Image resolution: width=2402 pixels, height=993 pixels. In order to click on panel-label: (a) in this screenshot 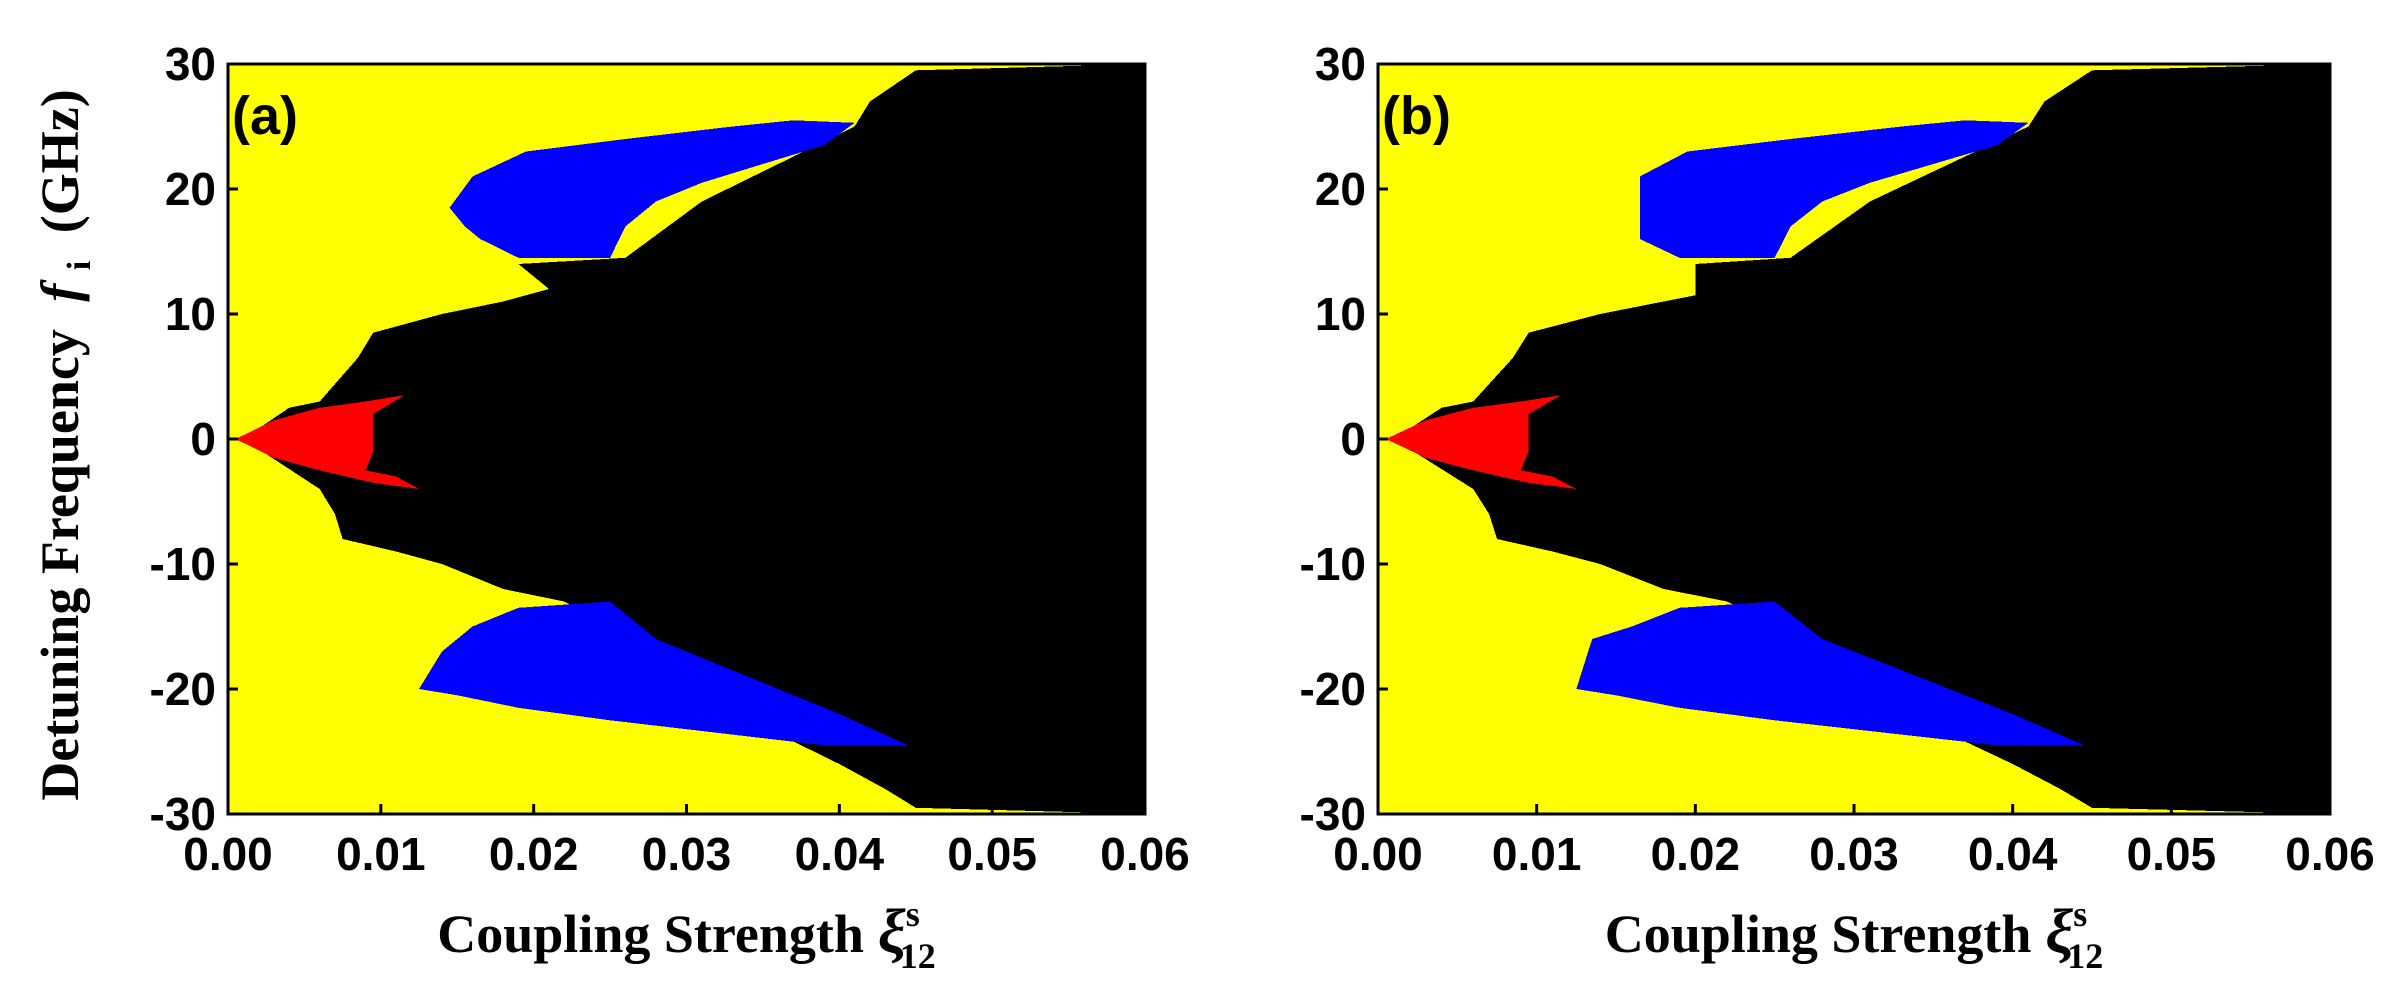, I will do `click(265, 116)`.